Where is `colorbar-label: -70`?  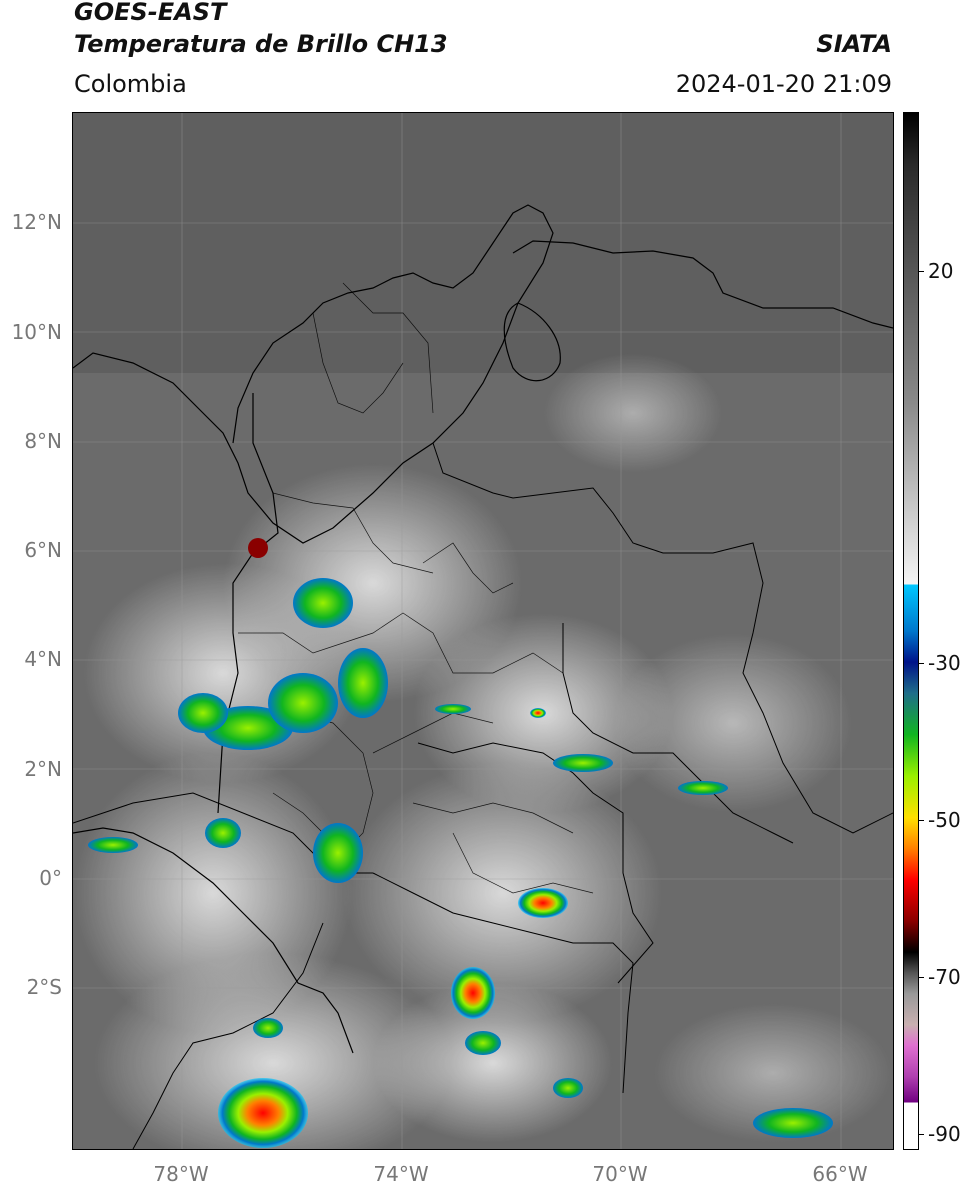
colorbar-label: -70 is located at coordinates (944, 977).